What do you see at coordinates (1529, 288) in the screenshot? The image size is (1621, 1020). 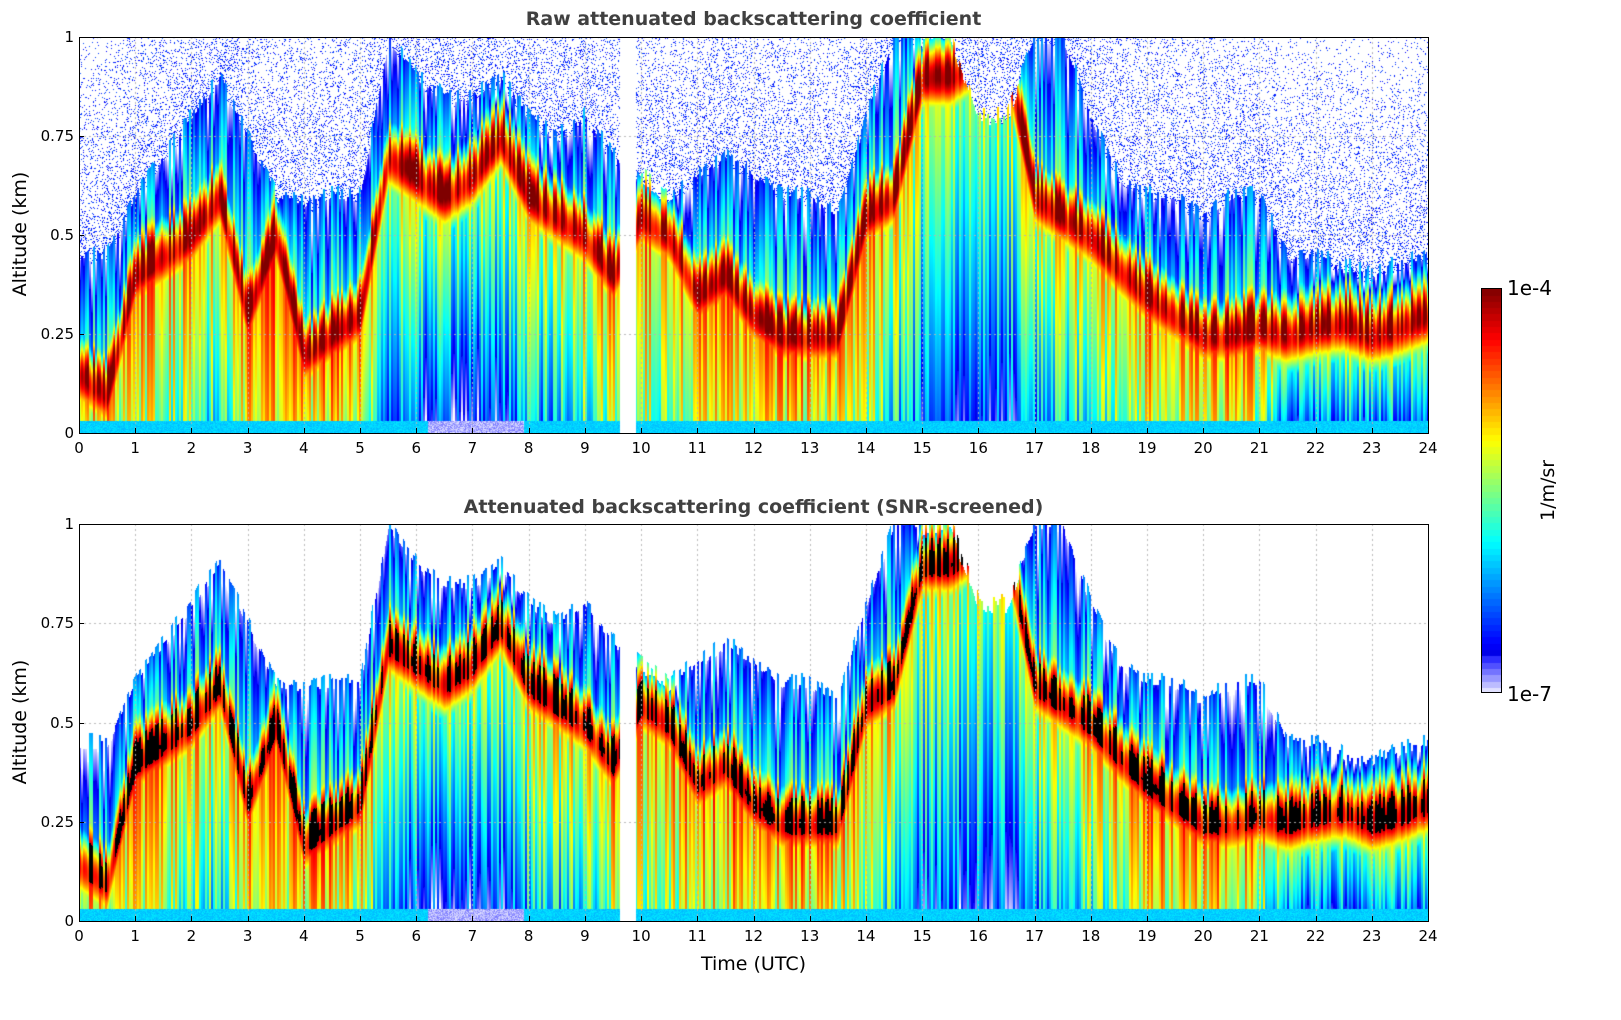 I see `colorbar-max-label: 1e-4` at bounding box center [1529, 288].